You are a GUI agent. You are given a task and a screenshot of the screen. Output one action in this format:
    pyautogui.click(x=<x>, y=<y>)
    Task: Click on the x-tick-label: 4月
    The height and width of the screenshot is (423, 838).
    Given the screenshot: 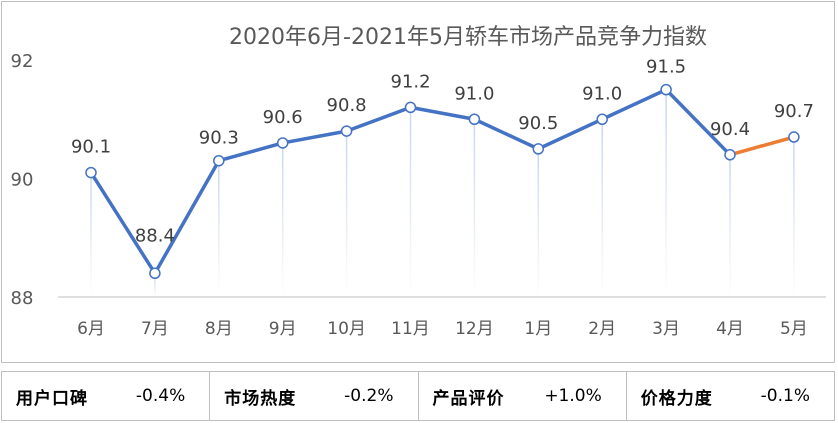 What is the action you would take?
    pyautogui.click(x=730, y=329)
    